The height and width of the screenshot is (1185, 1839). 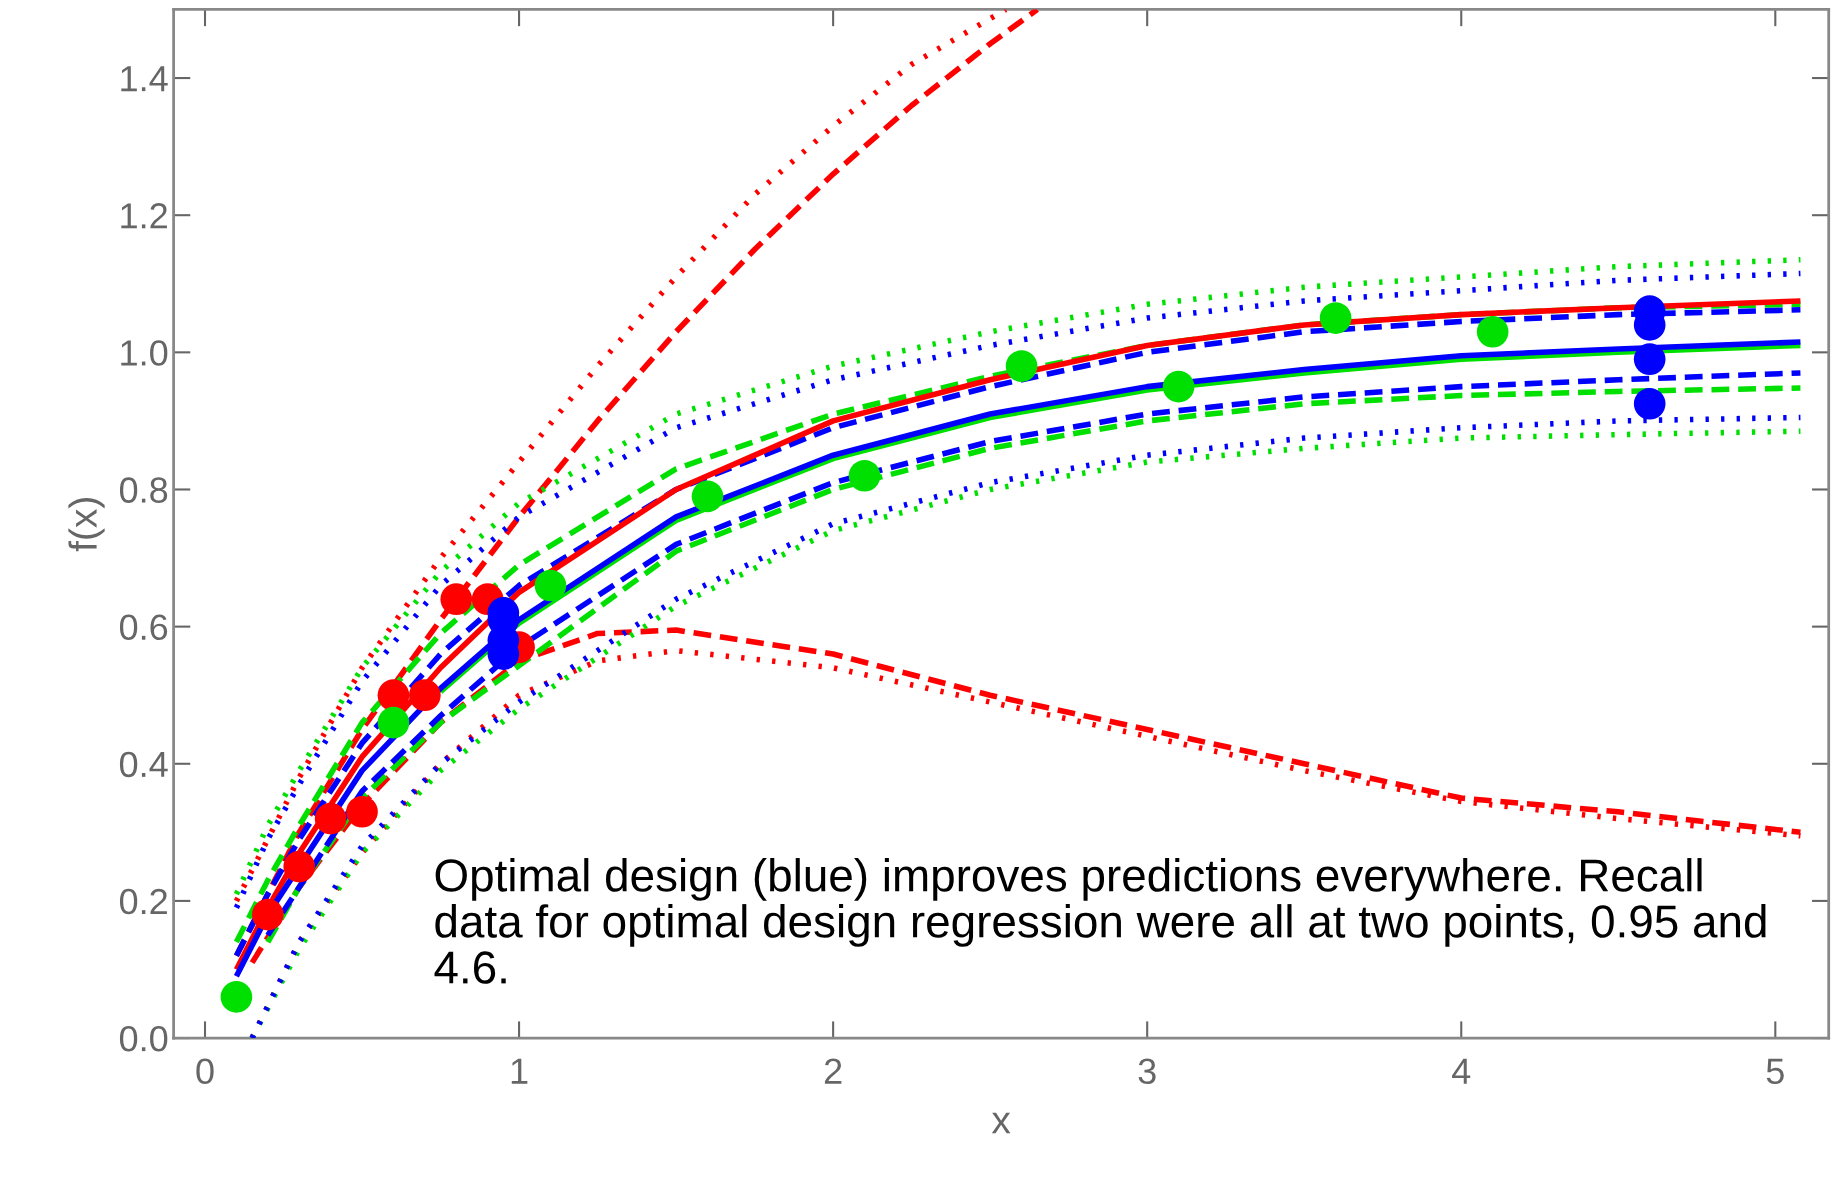 What do you see at coordinates (86, 525) in the screenshot?
I see `y-axis-title: f(x)` at bounding box center [86, 525].